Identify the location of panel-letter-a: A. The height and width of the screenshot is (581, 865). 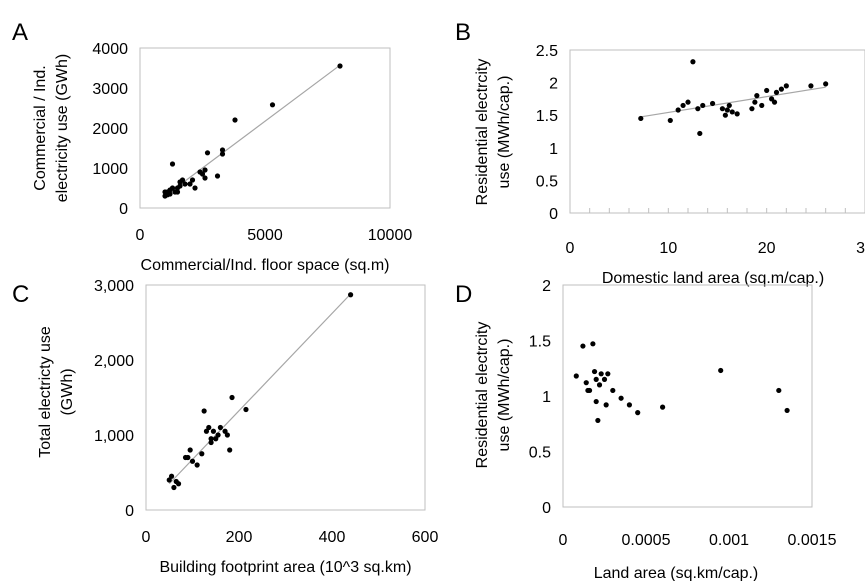
(20, 32).